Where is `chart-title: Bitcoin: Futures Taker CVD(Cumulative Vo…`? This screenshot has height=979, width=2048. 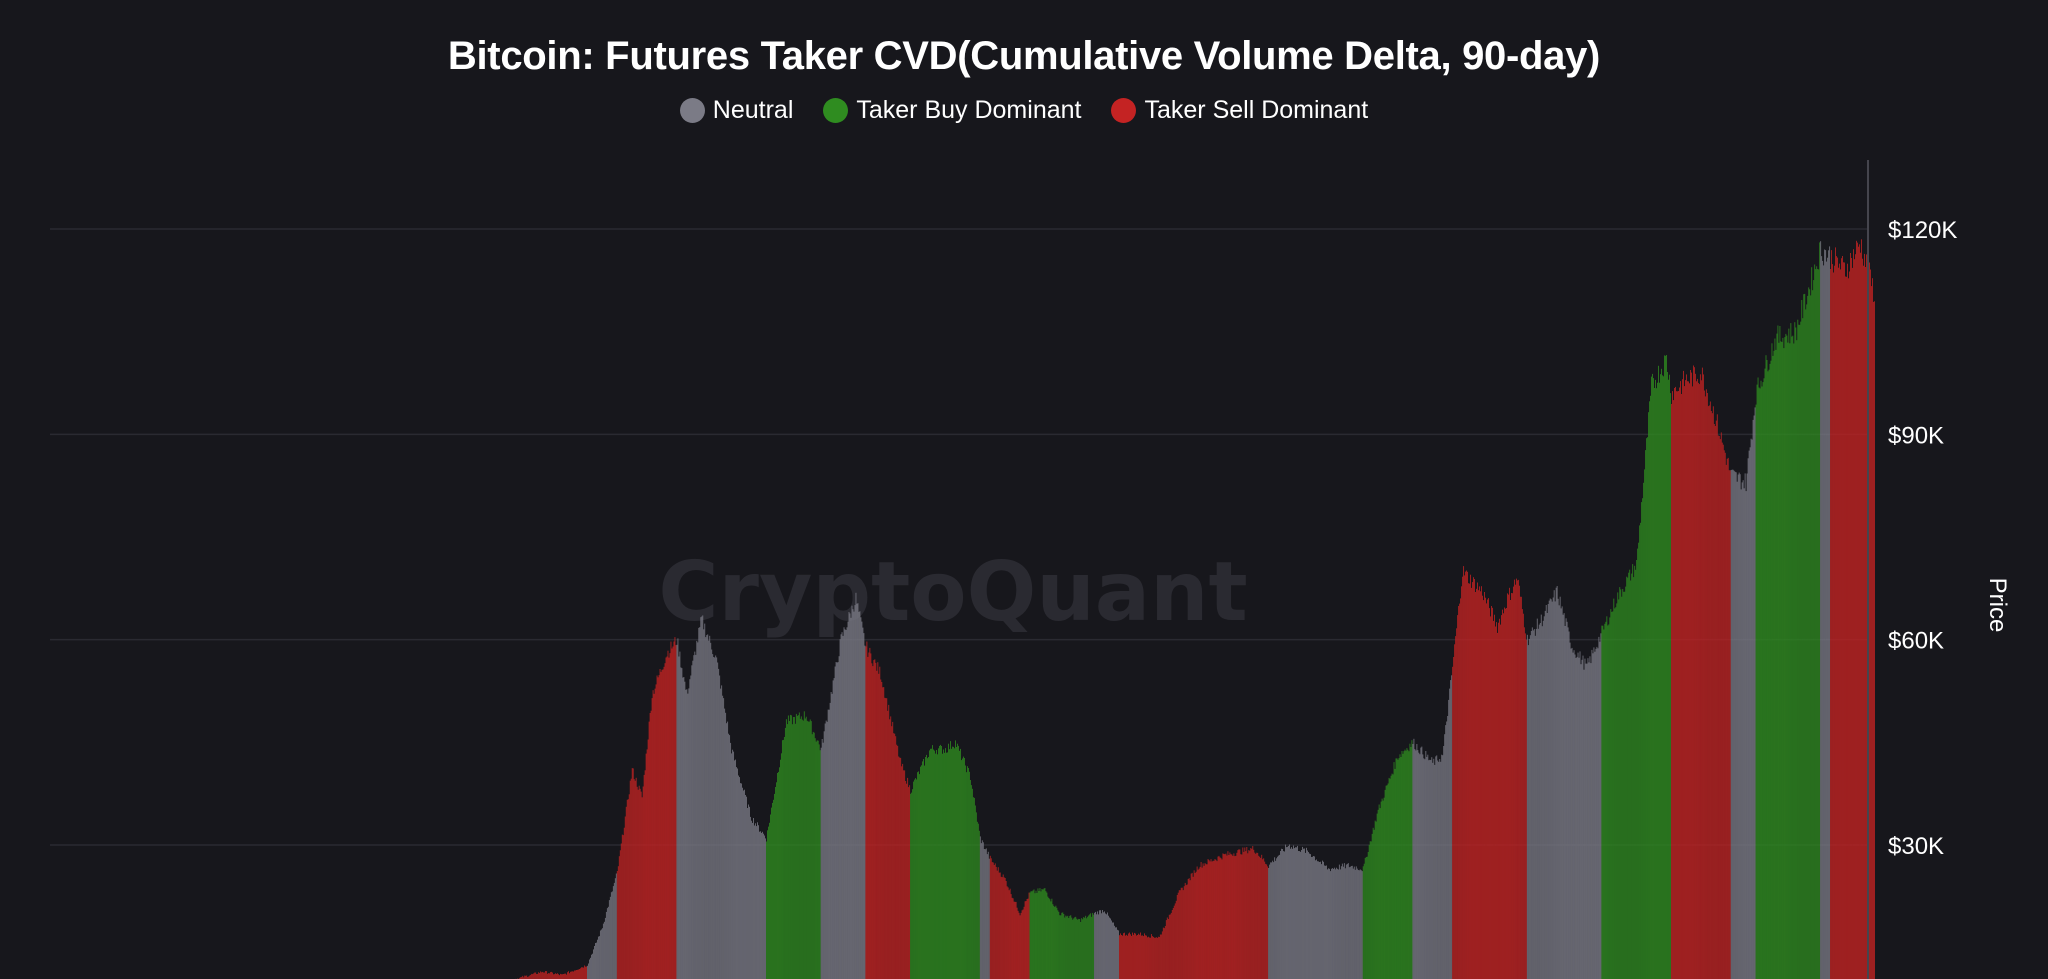
chart-title: Bitcoin: Futures Taker CVD(Cumulative Vo… is located at coordinates (1024, 56).